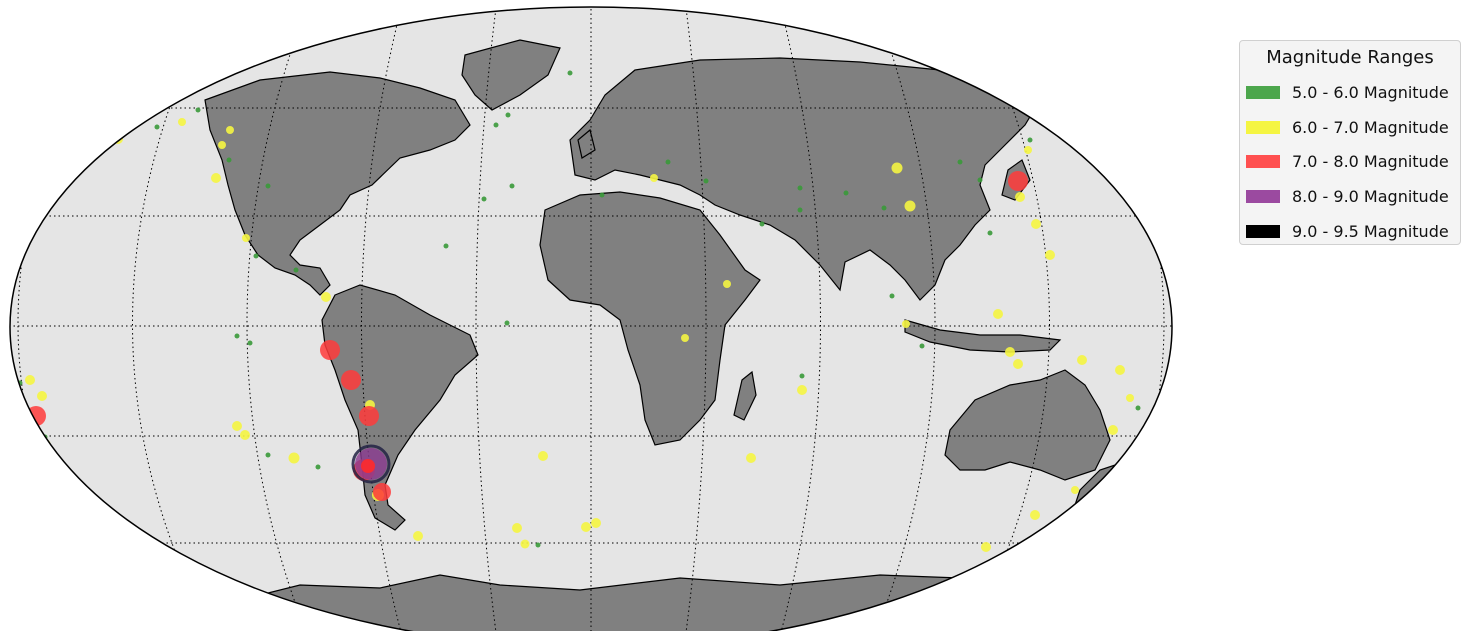 This screenshot has height=631, width=1470. What do you see at coordinates (1370, 92) in the screenshot?
I see `legend-label: 5.0 - 6.0 Magnitude` at bounding box center [1370, 92].